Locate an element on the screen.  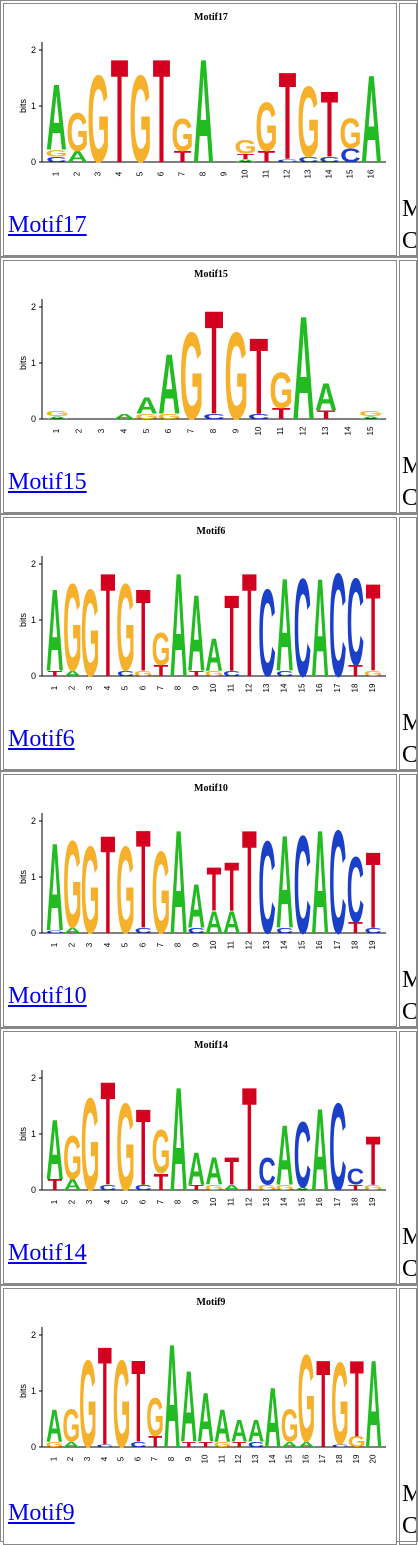
motif-link: Motif17 is located at coordinates (47, 225).